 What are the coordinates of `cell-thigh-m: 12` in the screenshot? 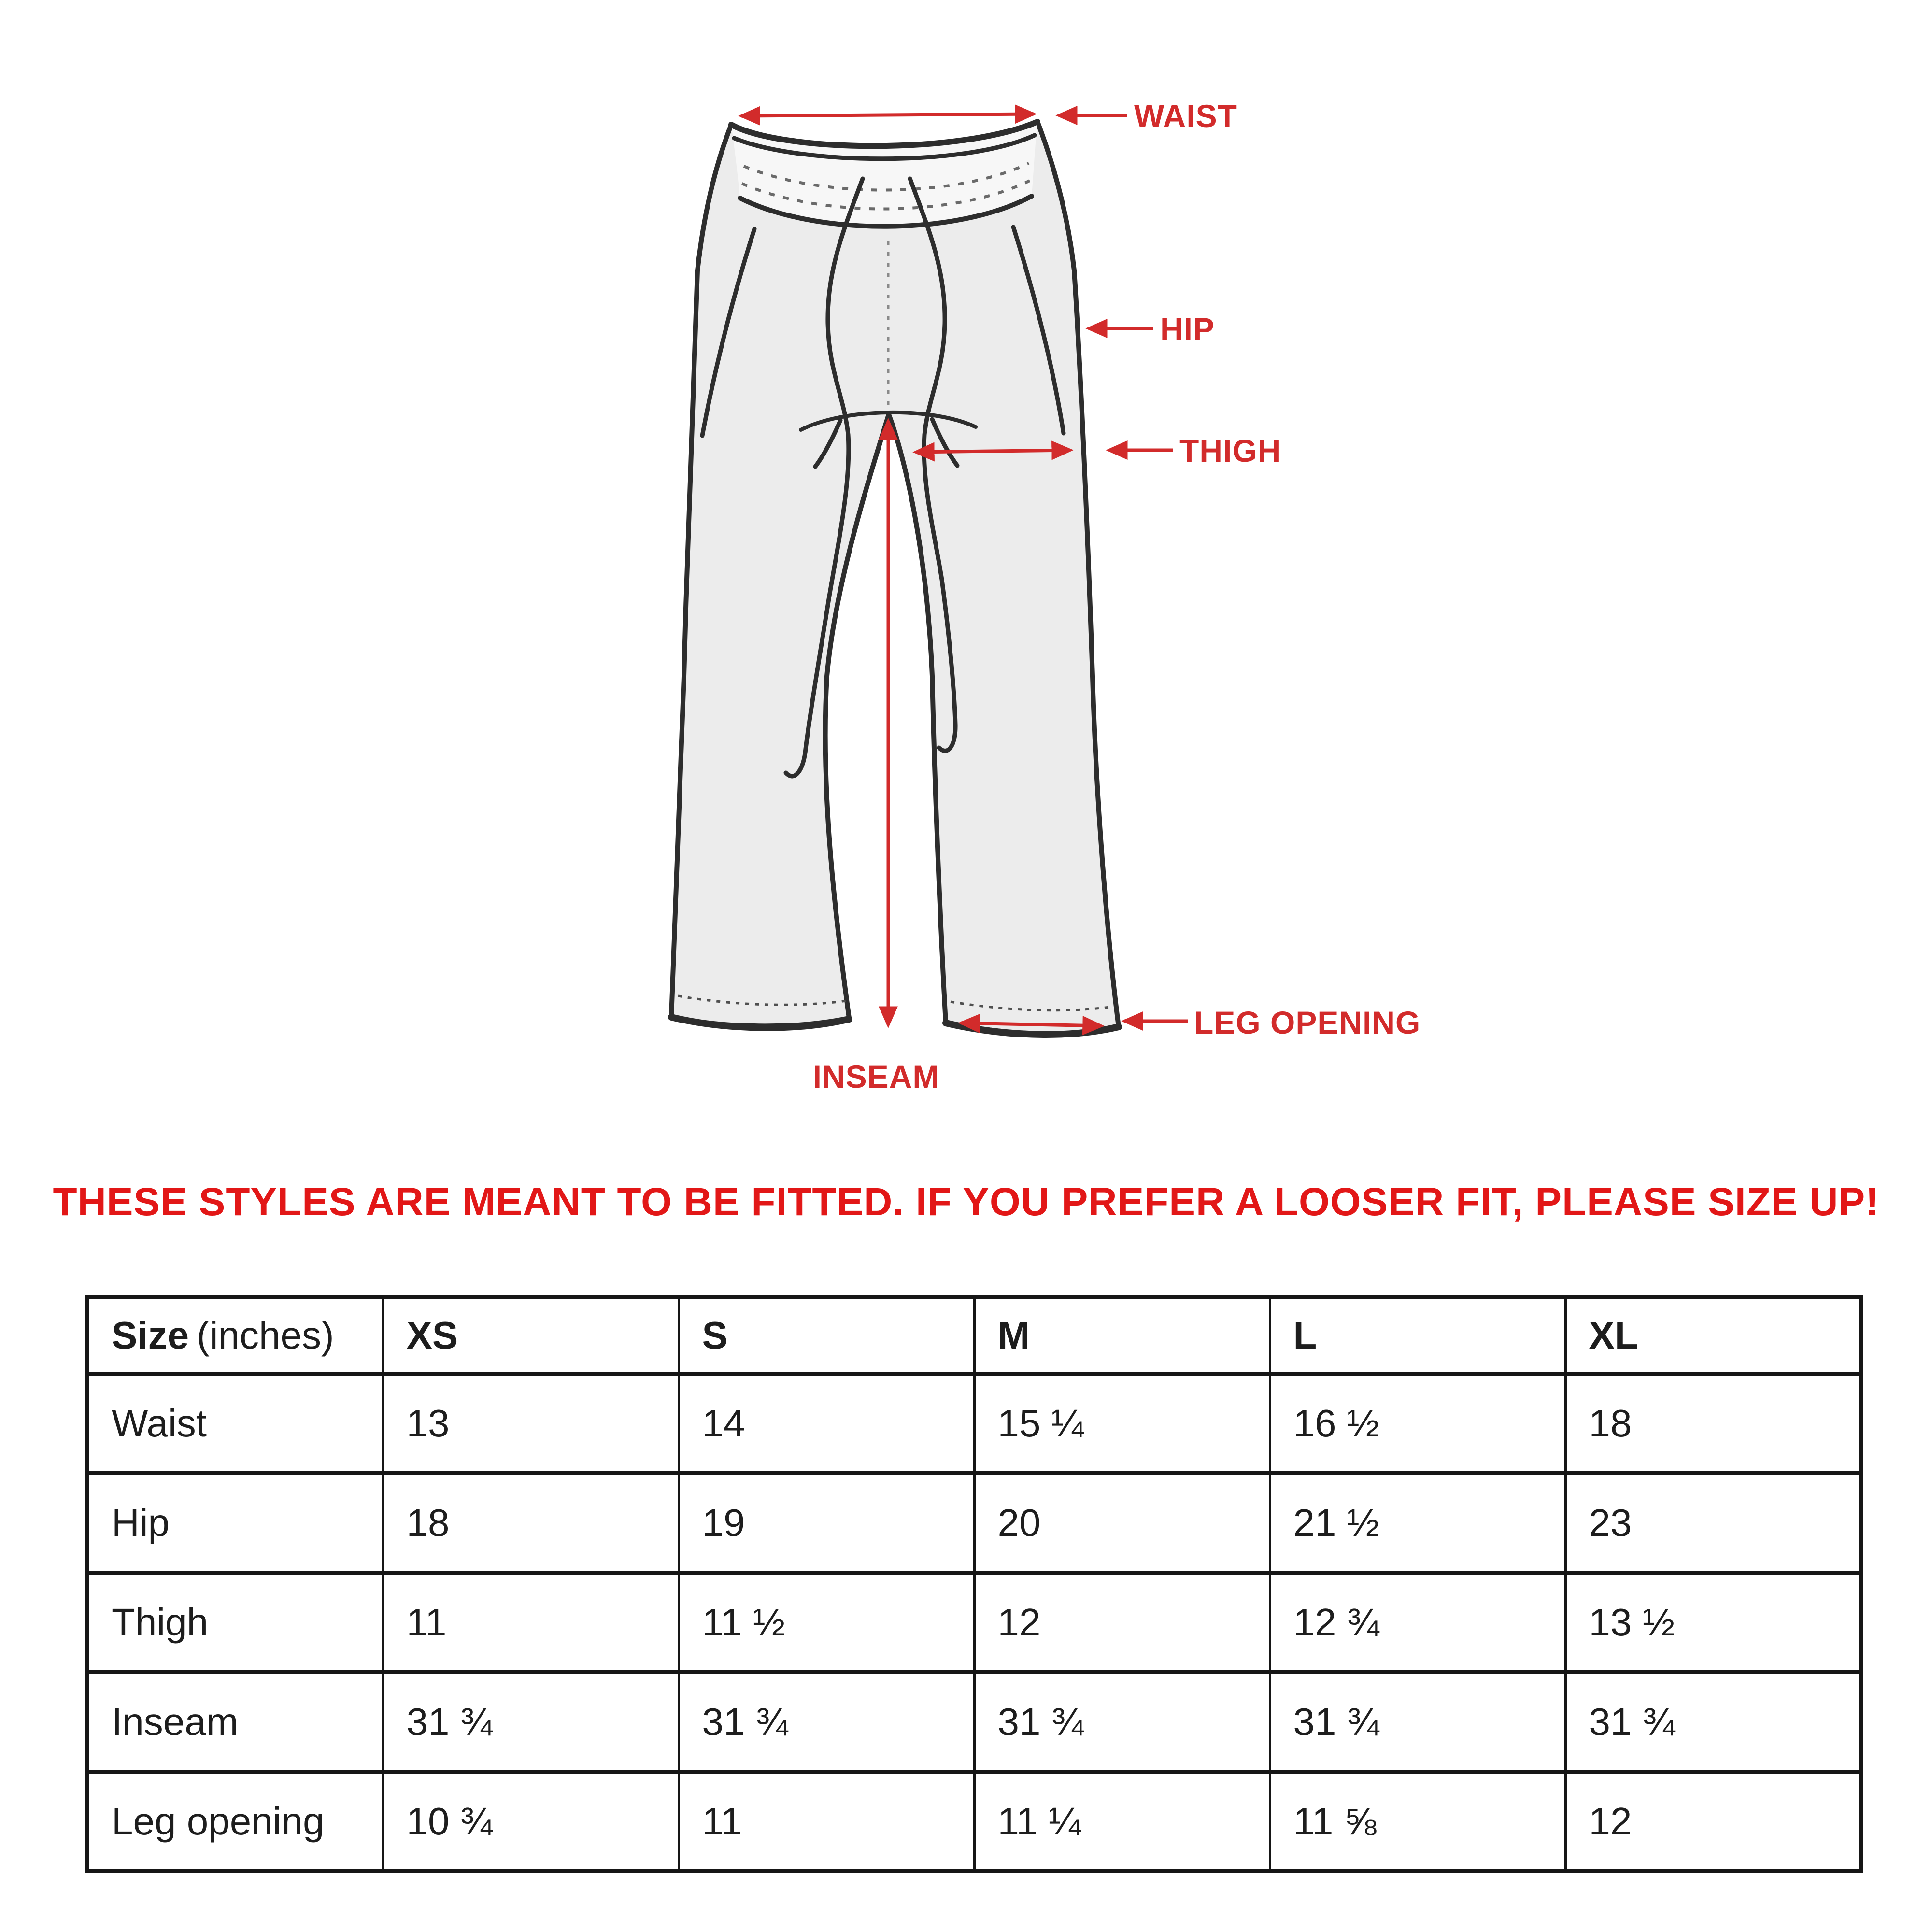 It's located at (1122, 1622).